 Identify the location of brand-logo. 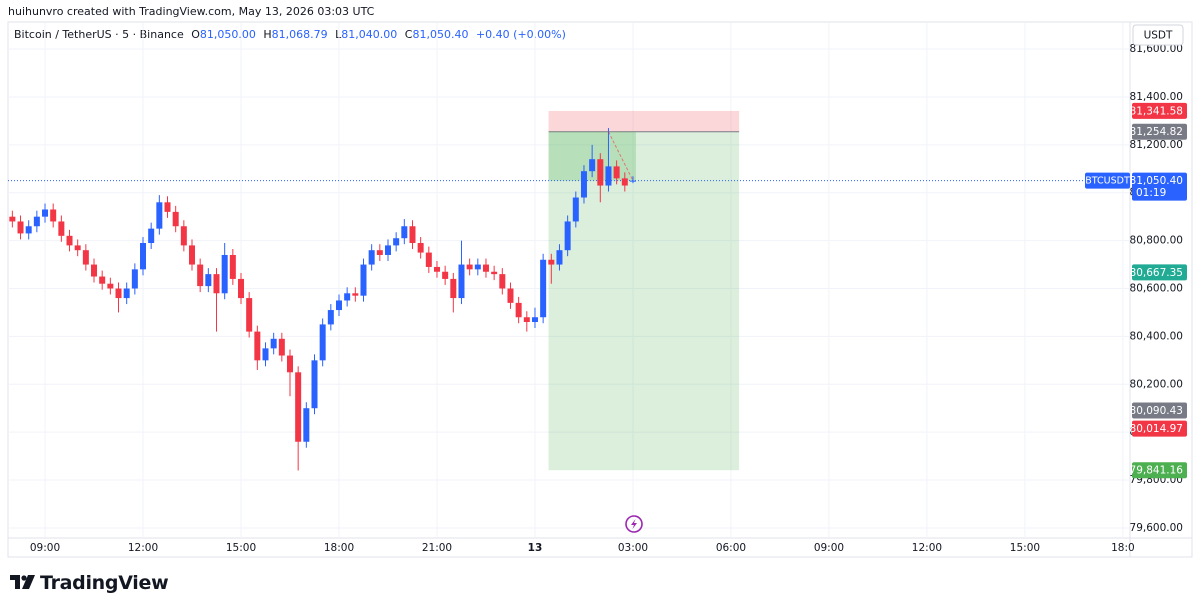
(22, 582).